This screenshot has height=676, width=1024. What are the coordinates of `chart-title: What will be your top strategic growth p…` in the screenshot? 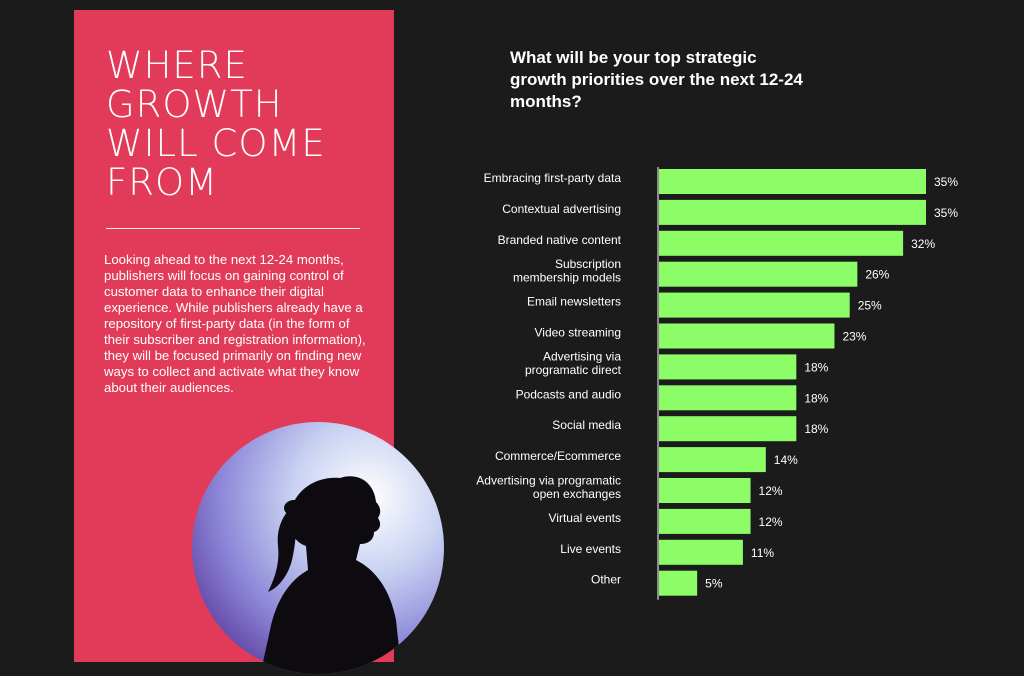 It's located at (656, 79).